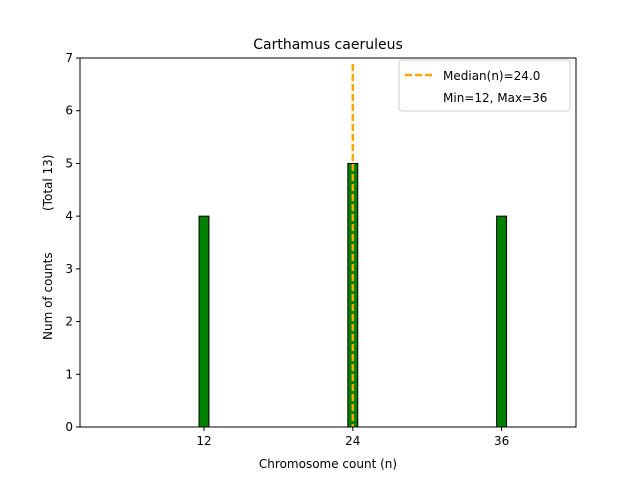  Describe the element at coordinates (69, 163) in the screenshot. I see `y-tick-label-5: 5` at that location.